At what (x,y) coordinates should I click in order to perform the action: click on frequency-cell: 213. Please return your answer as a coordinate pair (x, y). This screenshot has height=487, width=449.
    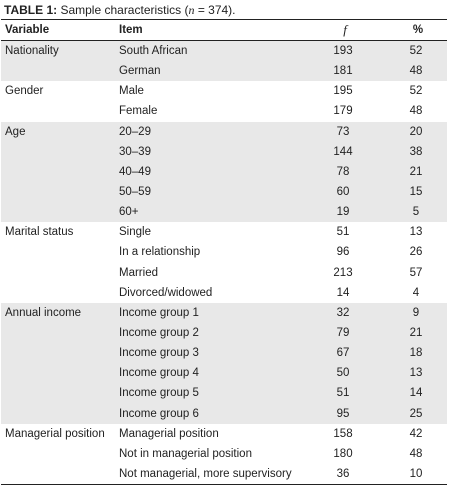
    Looking at the image, I should click on (343, 272).